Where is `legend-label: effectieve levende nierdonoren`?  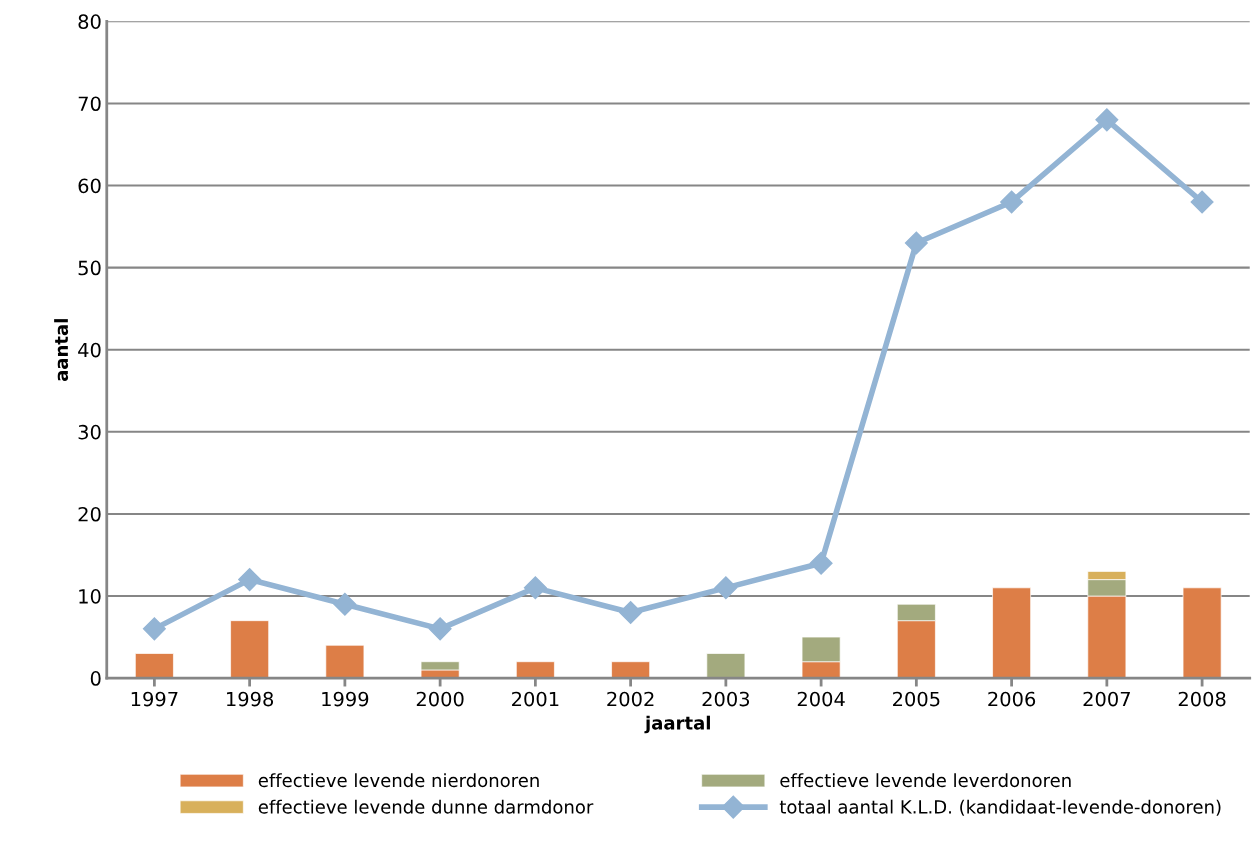
legend-label: effectieve levende nierdonoren is located at coordinates (398, 780).